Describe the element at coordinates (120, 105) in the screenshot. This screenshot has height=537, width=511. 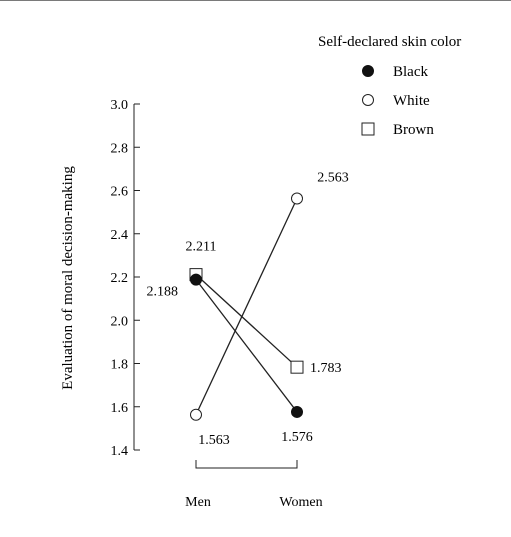
I see `y-tick-label: 3.0` at that location.